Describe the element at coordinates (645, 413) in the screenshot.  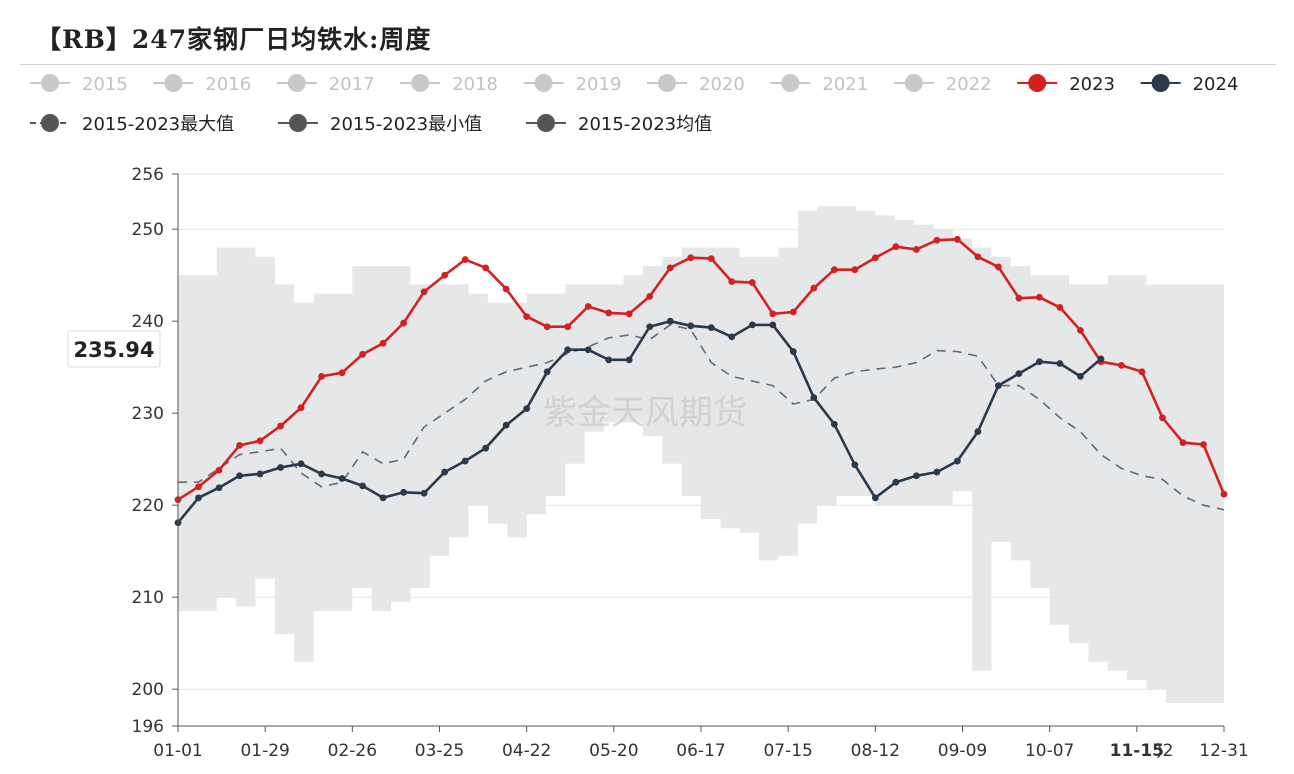
I see `watermark-text: 紫金天风期货` at that location.